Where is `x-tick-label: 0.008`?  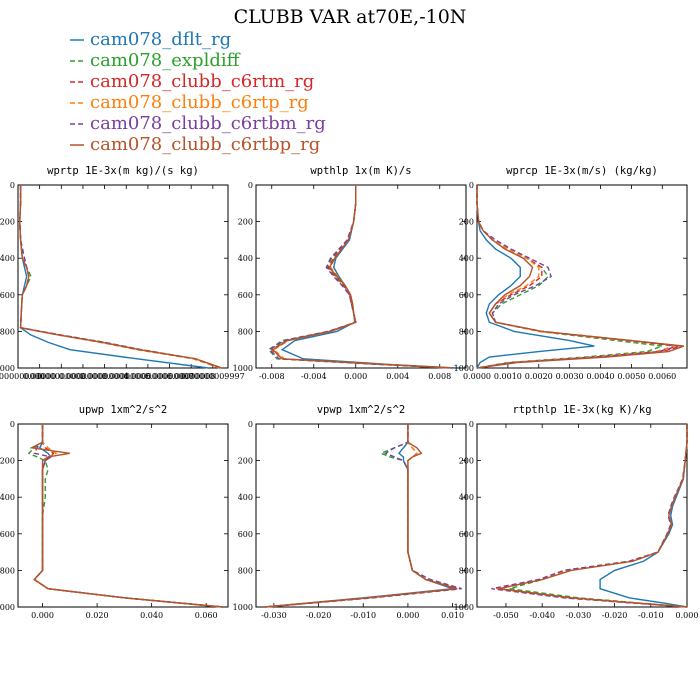 x-tick-label: 0.008 is located at coordinates (439, 376).